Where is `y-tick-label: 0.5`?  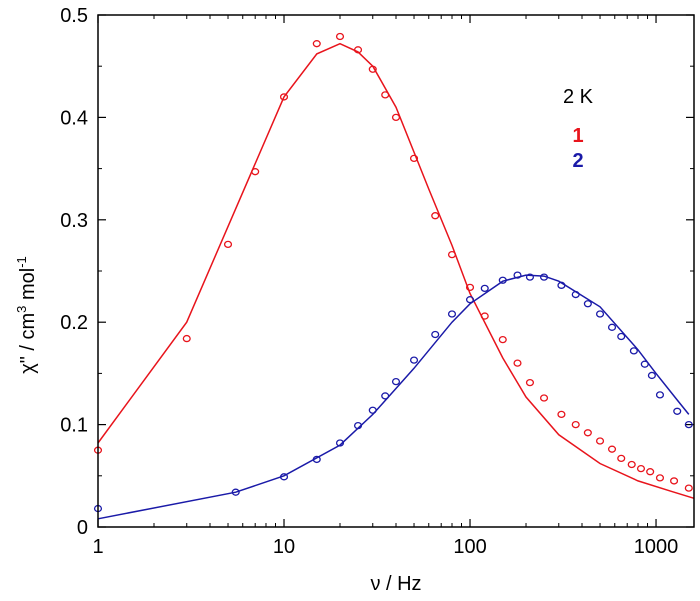
y-tick-label: 0.5 is located at coordinates (74, 16).